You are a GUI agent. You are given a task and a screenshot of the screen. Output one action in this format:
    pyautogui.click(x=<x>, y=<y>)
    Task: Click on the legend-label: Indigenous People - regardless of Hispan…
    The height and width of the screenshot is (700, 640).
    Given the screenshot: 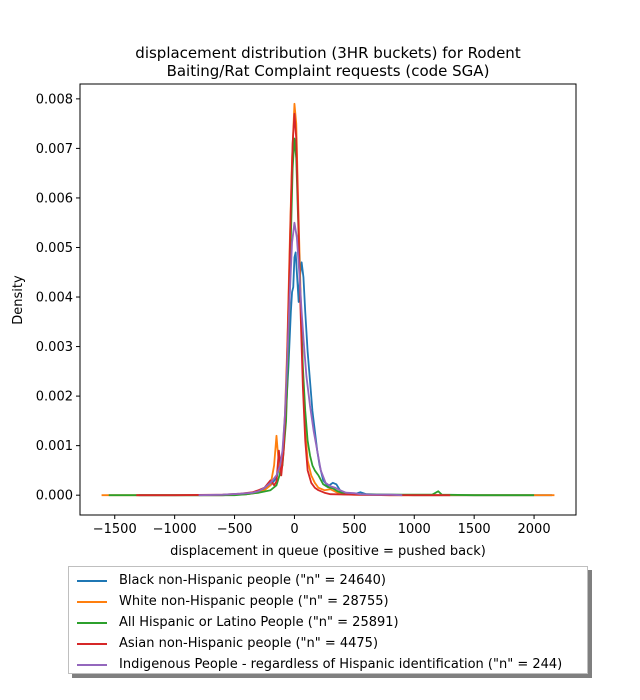 What is the action you would take?
    pyautogui.click(x=341, y=664)
    